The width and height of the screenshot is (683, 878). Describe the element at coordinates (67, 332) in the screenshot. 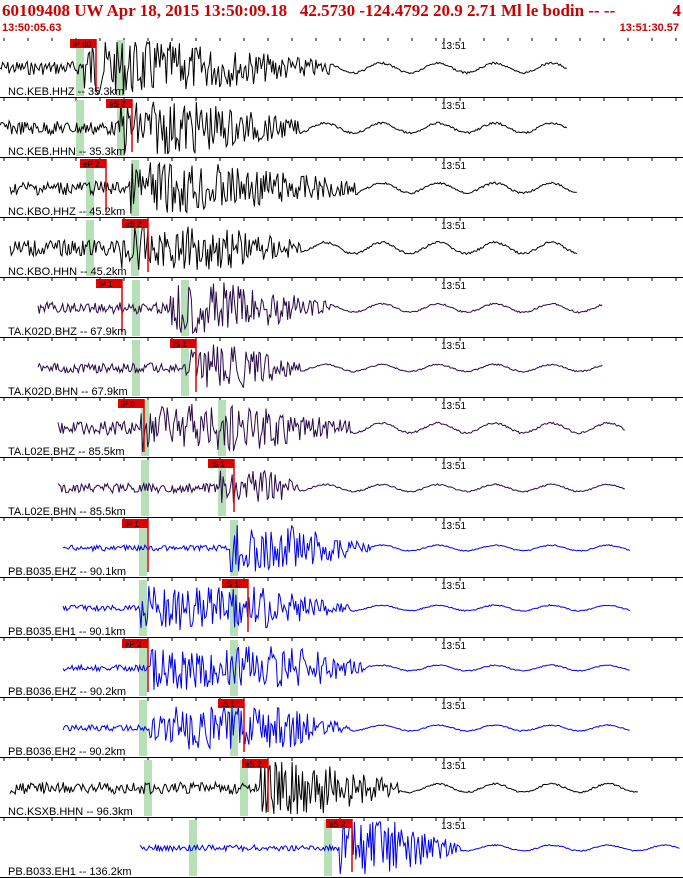

I see `station-label: TA.K02D.BHZ -- 67.9km` at that location.